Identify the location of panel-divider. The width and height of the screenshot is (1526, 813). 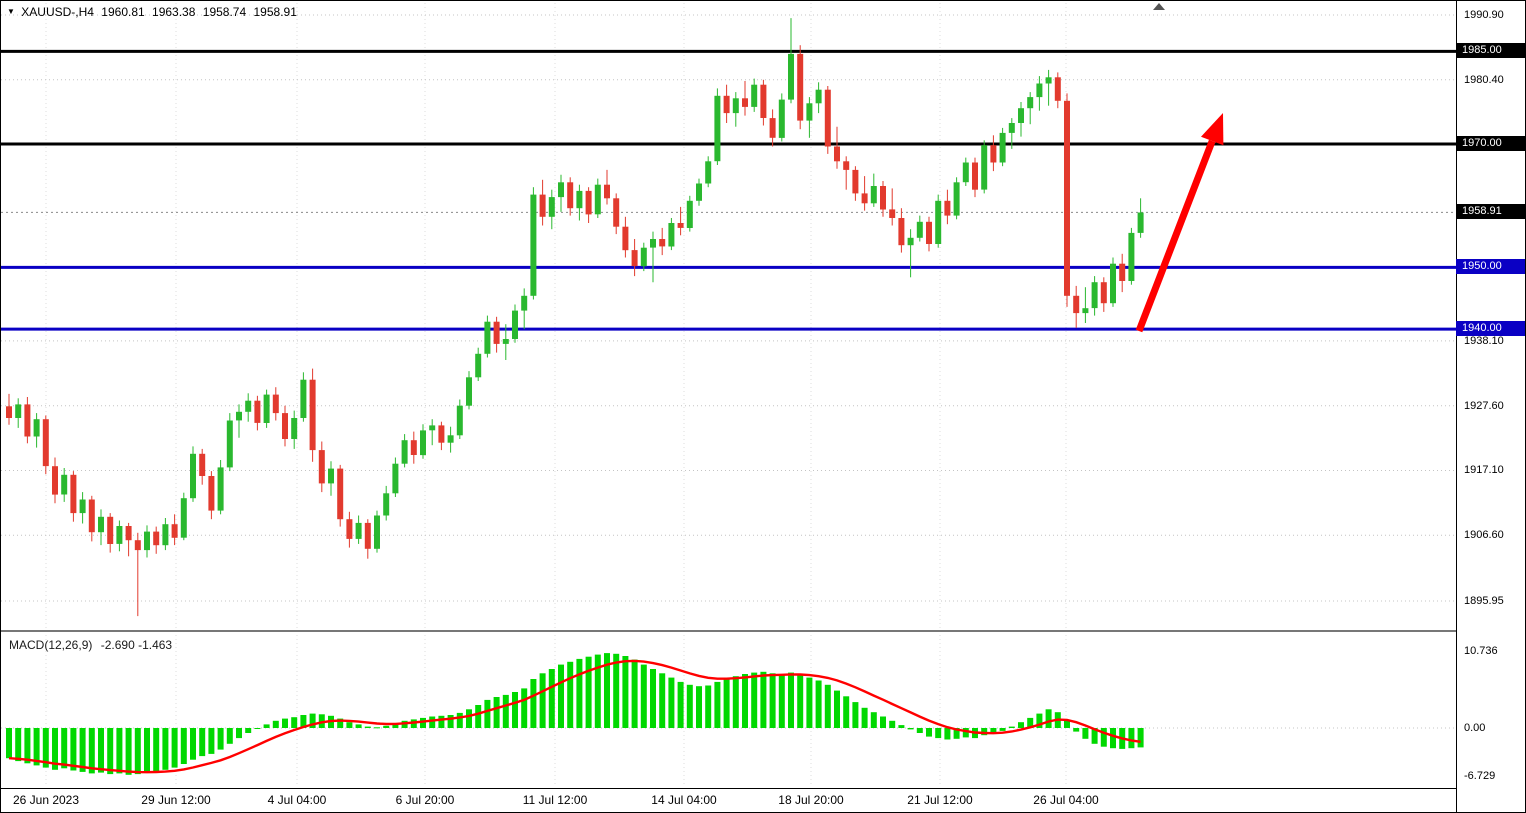
(728, 631).